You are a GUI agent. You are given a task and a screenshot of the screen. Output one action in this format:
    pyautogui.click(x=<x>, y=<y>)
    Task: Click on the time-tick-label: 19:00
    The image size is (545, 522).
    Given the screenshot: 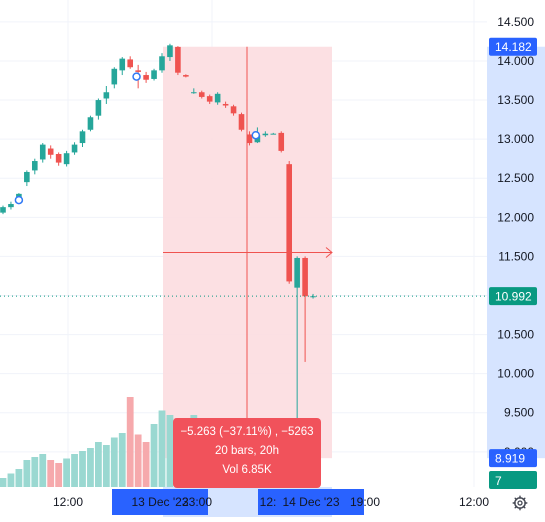 What is the action you would take?
    pyautogui.click(x=365, y=502)
    